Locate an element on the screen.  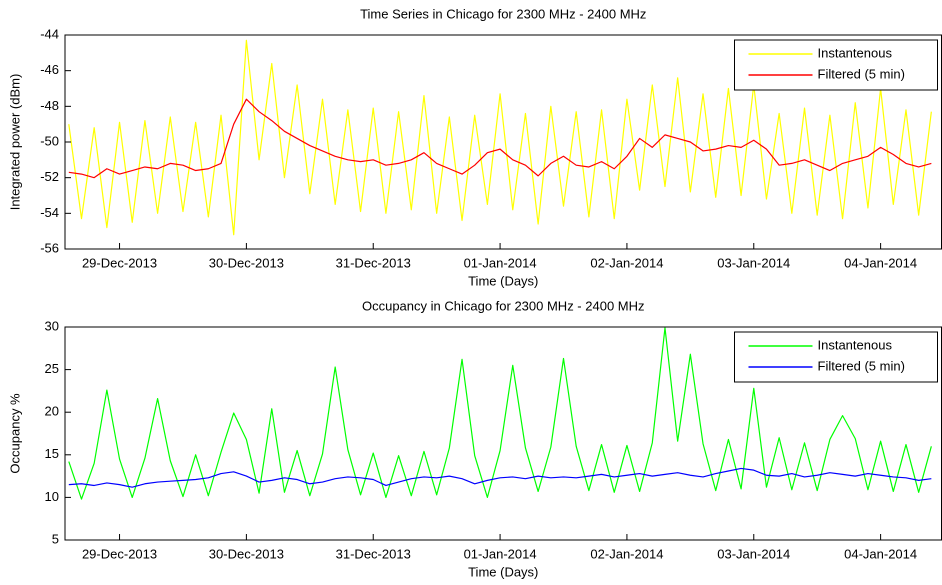
y-tick-label: -44 is located at coordinates (49, 33).